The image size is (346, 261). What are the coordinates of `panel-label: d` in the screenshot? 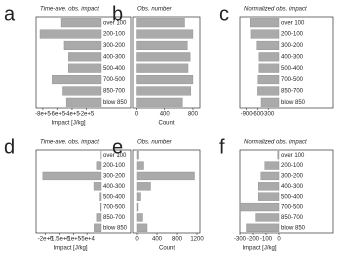 It's located at (9, 147).